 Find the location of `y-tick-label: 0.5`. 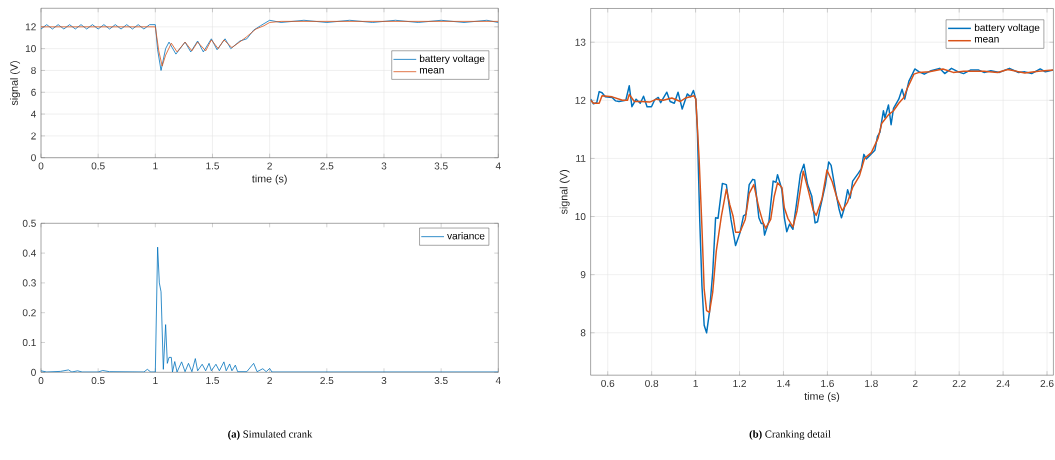

y-tick-label: 0.5 is located at coordinates (29, 223).